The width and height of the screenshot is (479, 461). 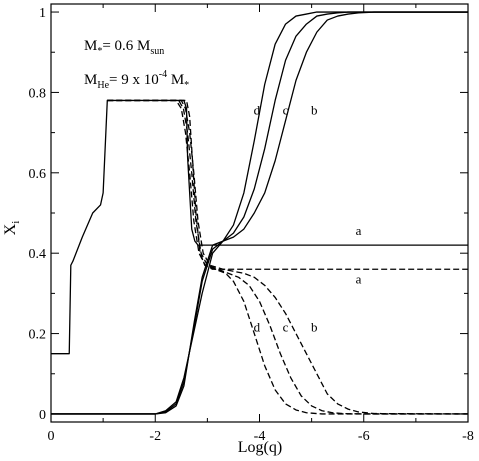 What do you see at coordinates (103, 85) in the screenshot?
I see `annotation-mhe-sub1: He` at bounding box center [103, 85].